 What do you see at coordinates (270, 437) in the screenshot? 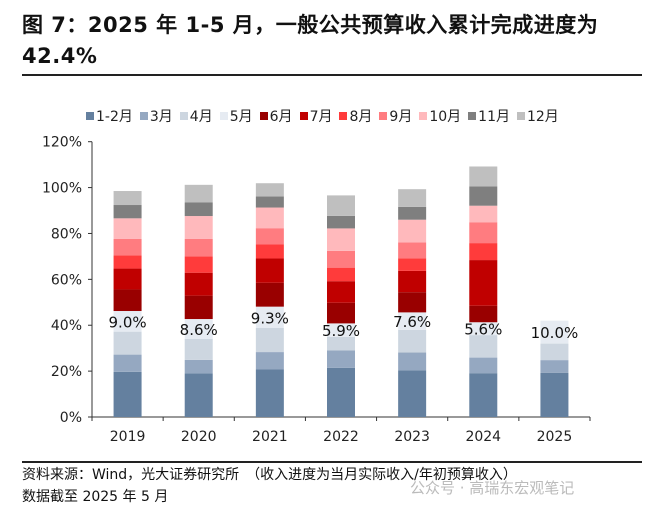
I see `x-tick-label: 2021` at bounding box center [270, 437].